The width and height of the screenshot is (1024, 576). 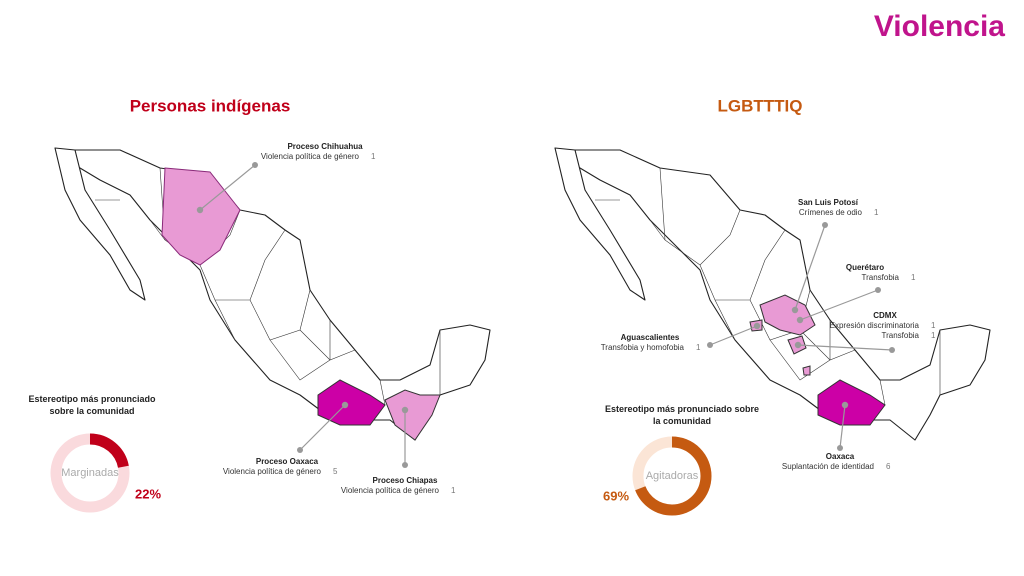 What do you see at coordinates (840, 456) in the screenshot?
I see `annotation-title: Oaxaca` at bounding box center [840, 456].